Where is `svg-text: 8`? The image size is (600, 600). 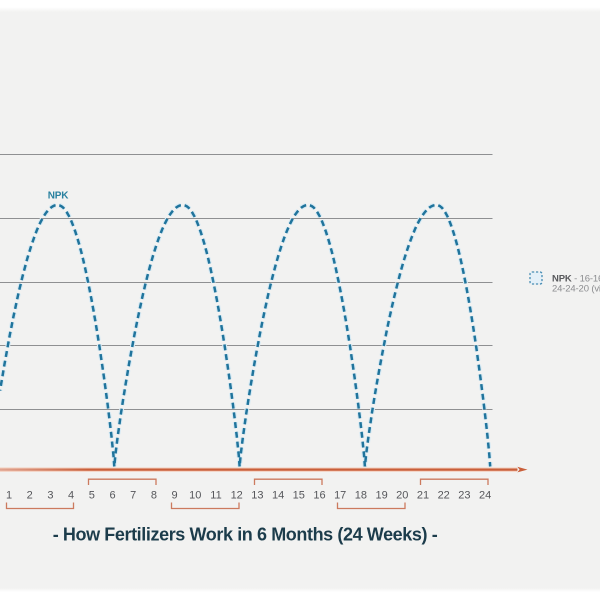
svg-text: 8 is located at coordinates (154, 496).